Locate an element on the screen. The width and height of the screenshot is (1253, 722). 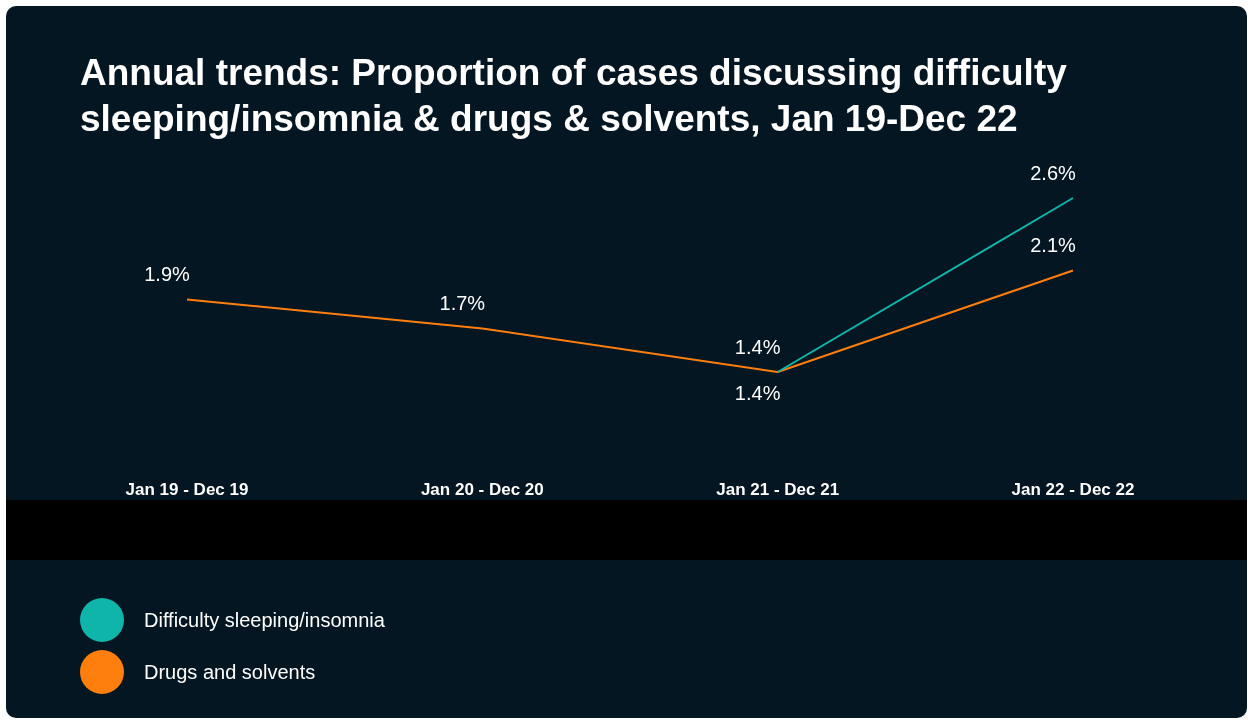
data-label: 1.9% is located at coordinates (167, 274).